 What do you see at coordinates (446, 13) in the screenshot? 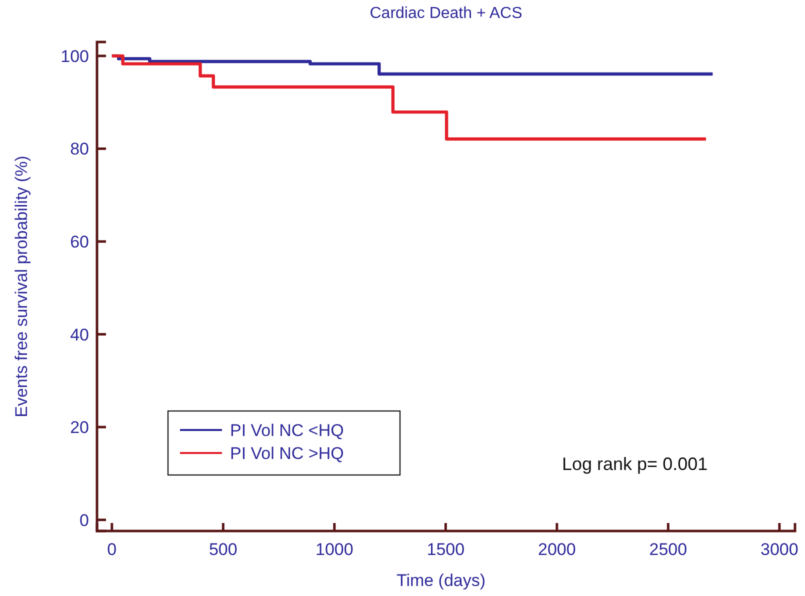
I see `chart-title: Cardiac Death + ACS` at bounding box center [446, 13].